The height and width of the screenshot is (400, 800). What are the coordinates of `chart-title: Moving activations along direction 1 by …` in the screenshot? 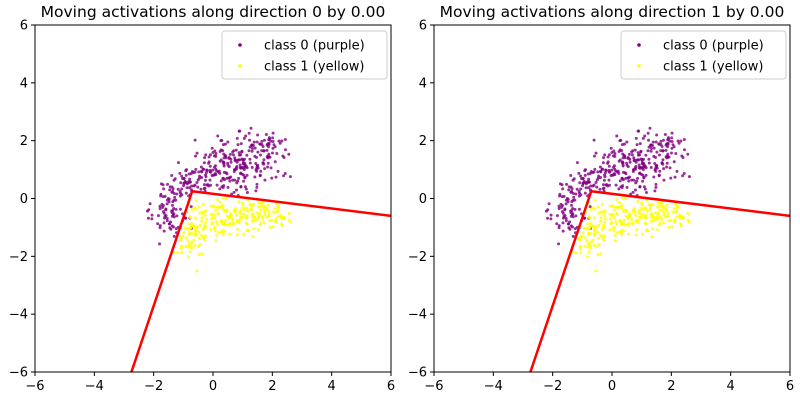 It's located at (612, 12).